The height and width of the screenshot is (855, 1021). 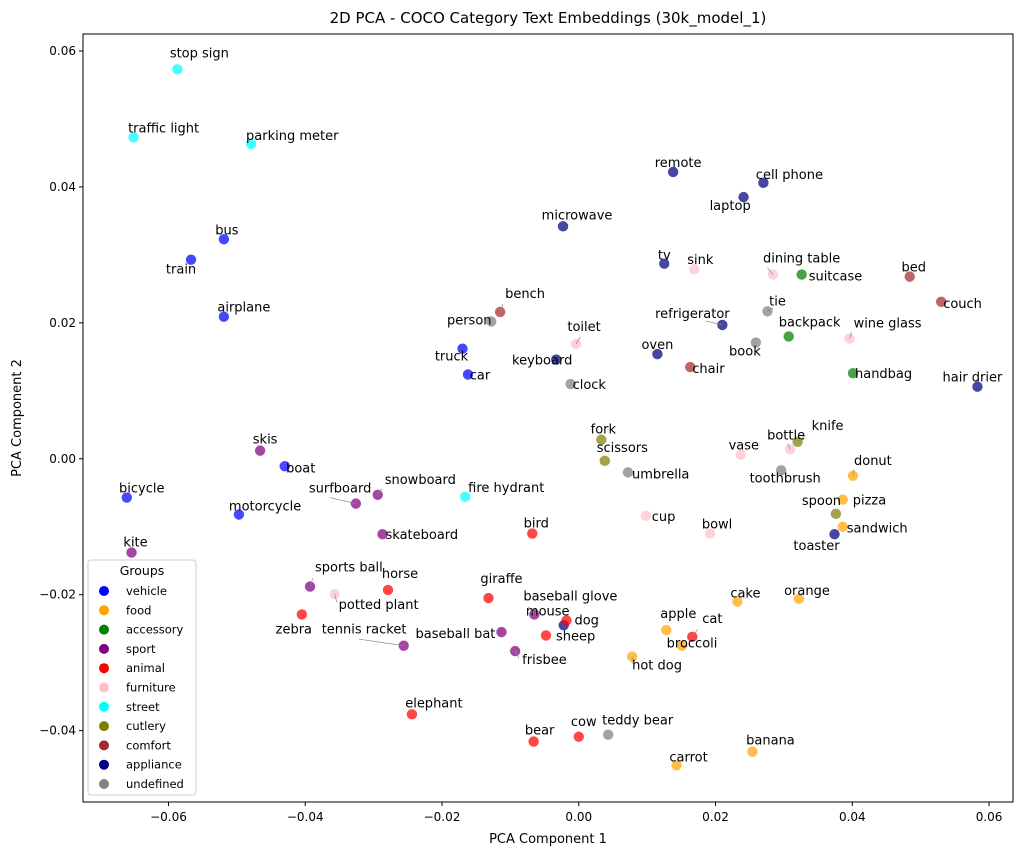 I want to click on point-label-toothbrush: toothbrush, so click(x=785, y=478).